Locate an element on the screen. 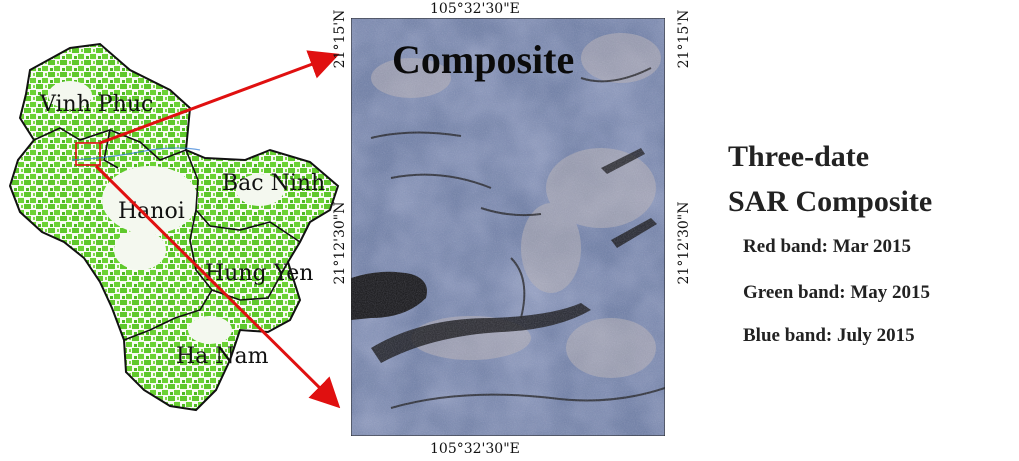  coord-left-mid: 21°12'30"N is located at coordinates (340, 243).